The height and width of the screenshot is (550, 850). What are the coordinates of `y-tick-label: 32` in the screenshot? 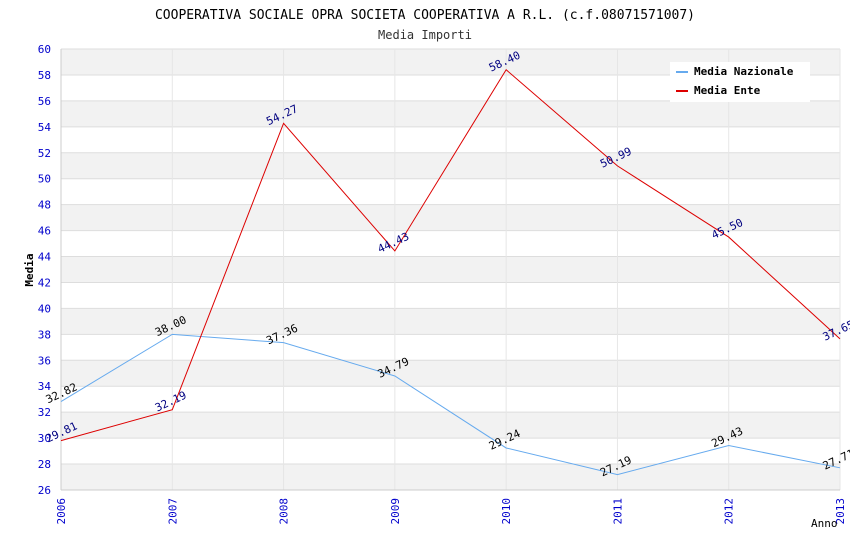 It's located at (44, 412).